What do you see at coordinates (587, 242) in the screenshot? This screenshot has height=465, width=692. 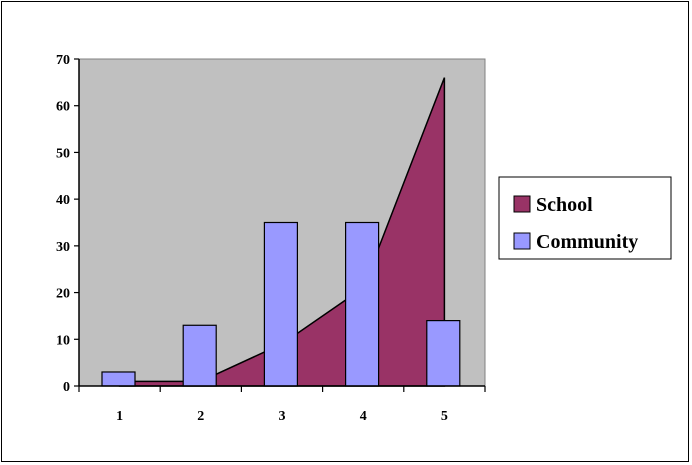 I see `legend-label-community: Community` at bounding box center [587, 242].